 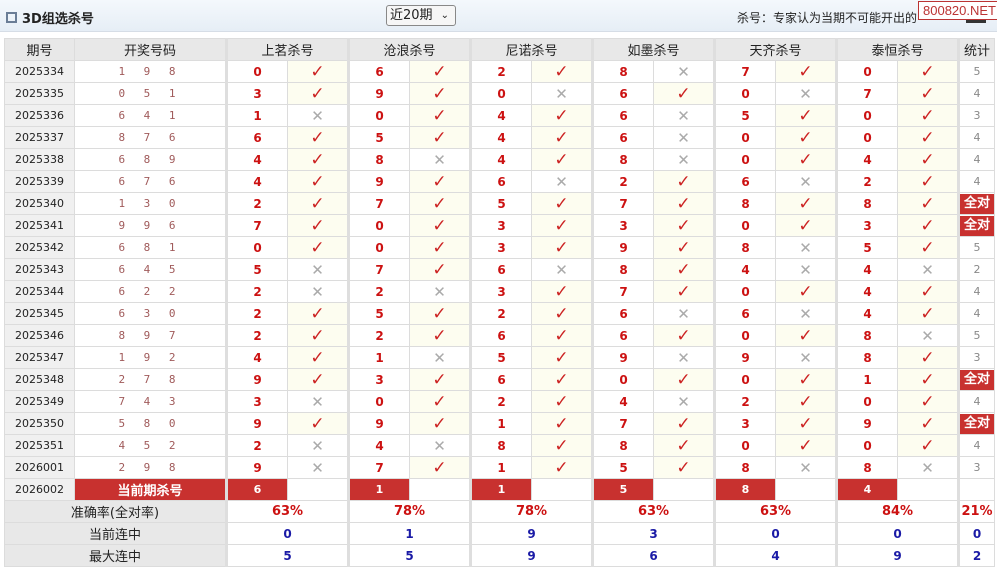 I want to click on draw-number: 1 9 2, so click(x=150, y=357).